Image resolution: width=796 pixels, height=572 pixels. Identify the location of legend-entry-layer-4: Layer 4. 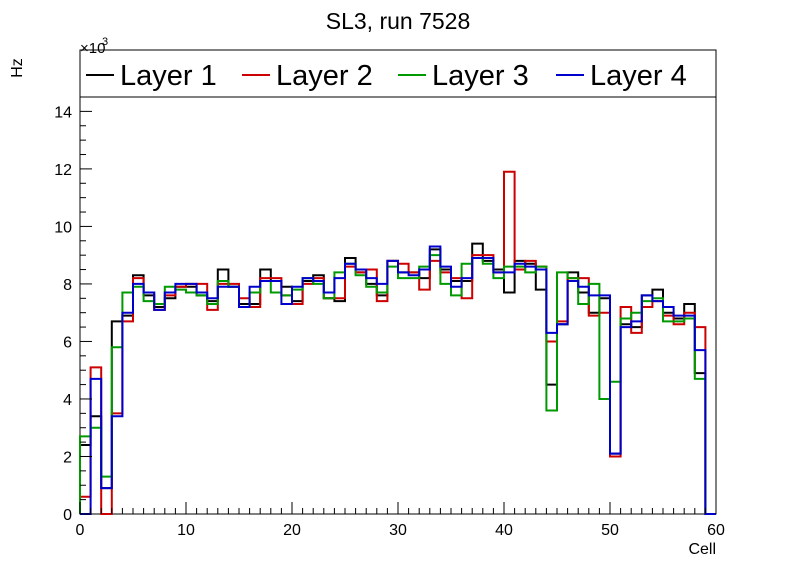
(621, 76).